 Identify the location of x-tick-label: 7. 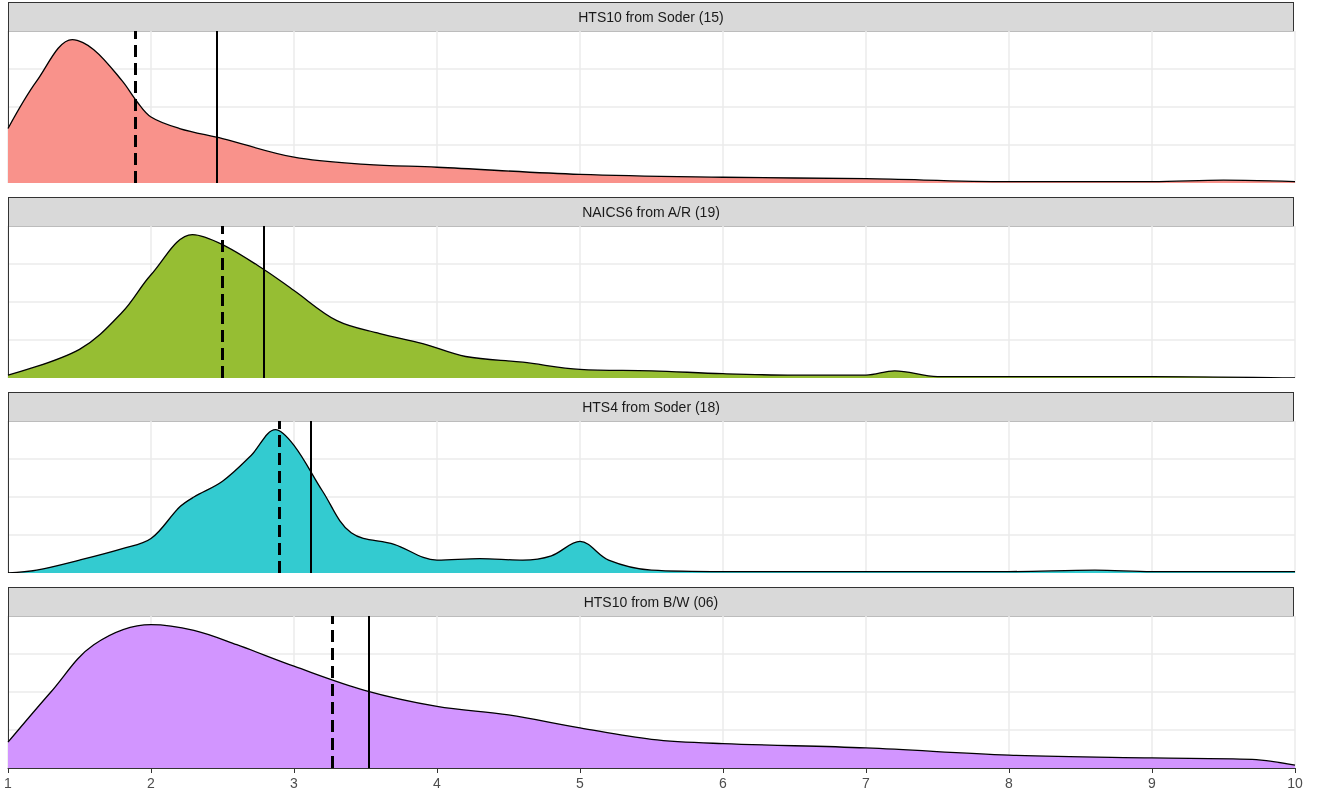
(866, 783).